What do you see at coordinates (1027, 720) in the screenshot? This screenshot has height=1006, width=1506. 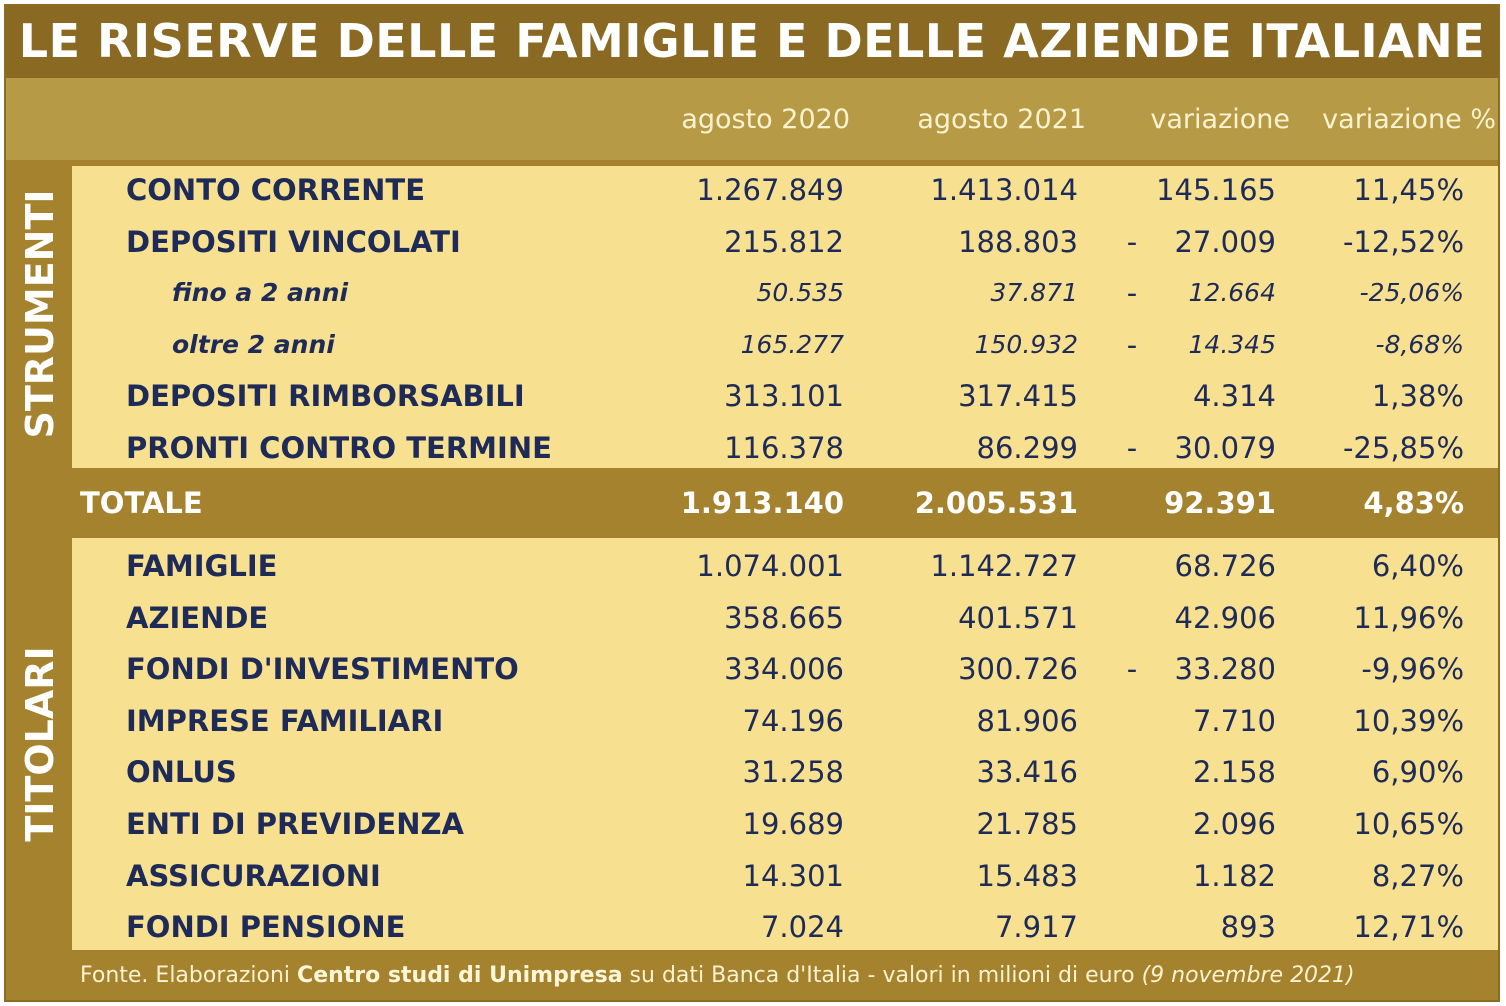 I see `value-agosto-2021: 81.906` at bounding box center [1027, 720].